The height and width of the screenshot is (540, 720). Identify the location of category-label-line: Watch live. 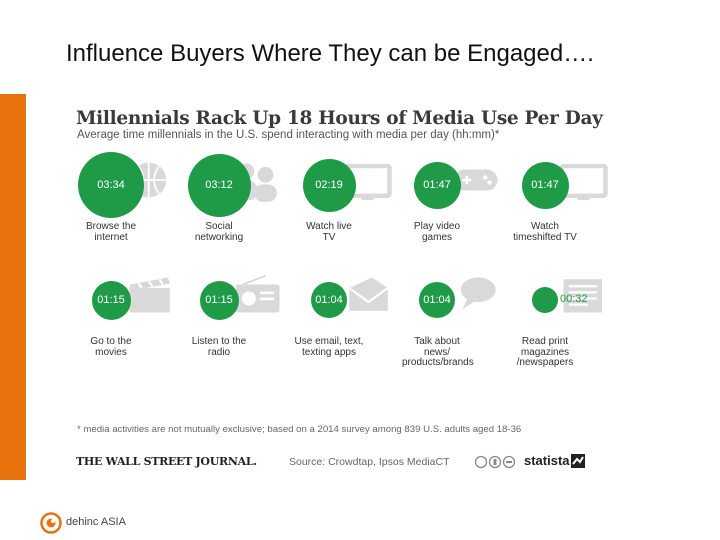
(329, 226).